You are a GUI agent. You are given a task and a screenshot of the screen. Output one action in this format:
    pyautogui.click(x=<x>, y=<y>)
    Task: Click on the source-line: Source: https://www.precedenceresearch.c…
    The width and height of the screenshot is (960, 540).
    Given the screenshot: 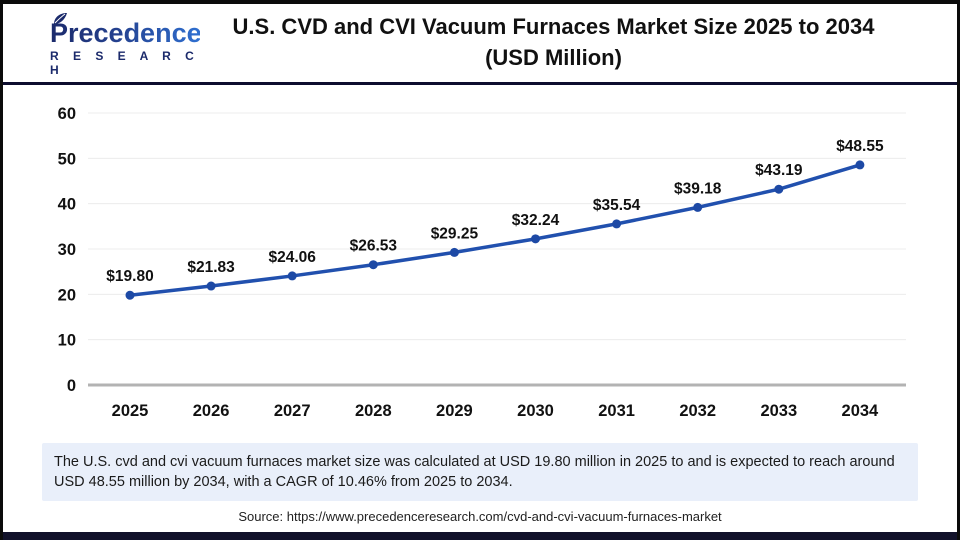 What is the action you would take?
    pyautogui.click(x=480, y=516)
    